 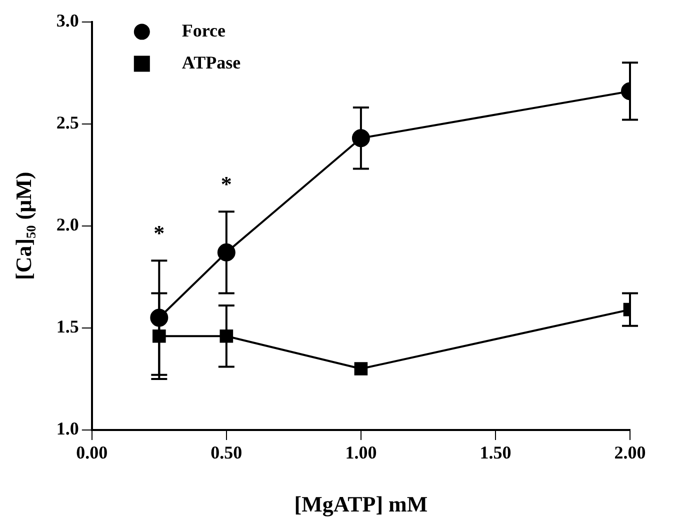 What do you see at coordinates (67, 428) in the screenshot?
I see `y-tick-label: 1.0` at bounding box center [67, 428].